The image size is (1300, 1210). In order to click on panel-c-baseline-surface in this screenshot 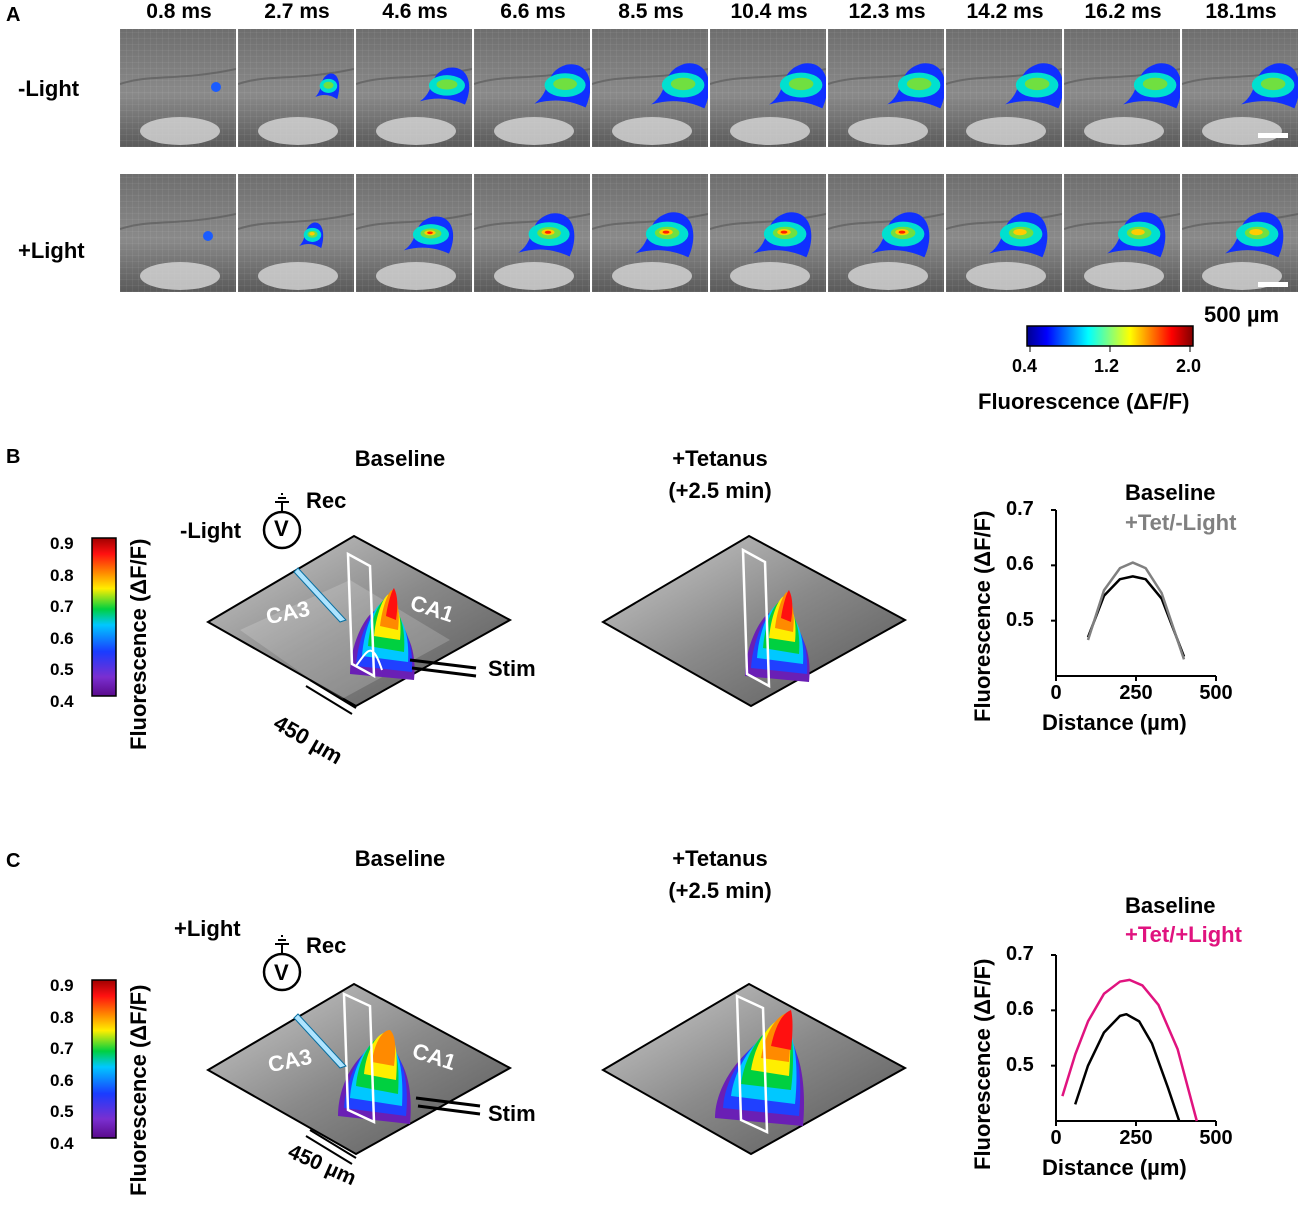, I will do `click(359, 1050)`.